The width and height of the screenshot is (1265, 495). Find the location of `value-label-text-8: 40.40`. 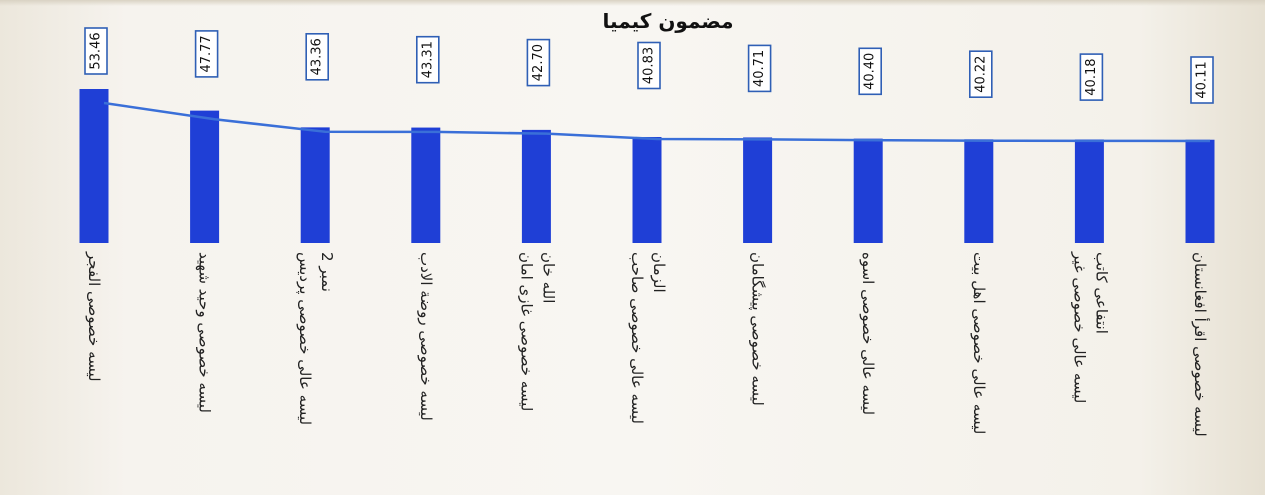

value-label-text-8: 40.40 is located at coordinates (870, 71).